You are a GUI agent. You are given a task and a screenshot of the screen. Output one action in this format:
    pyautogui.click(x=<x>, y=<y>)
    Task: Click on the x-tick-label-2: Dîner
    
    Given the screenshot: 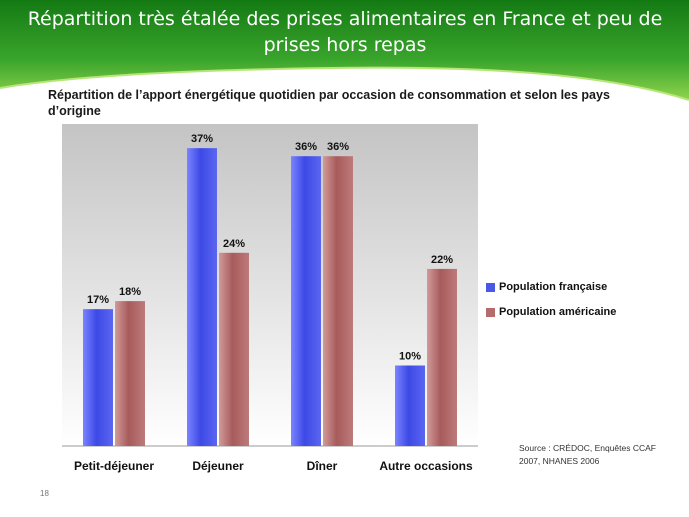 What is the action you would take?
    pyautogui.click(x=322, y=466)
    